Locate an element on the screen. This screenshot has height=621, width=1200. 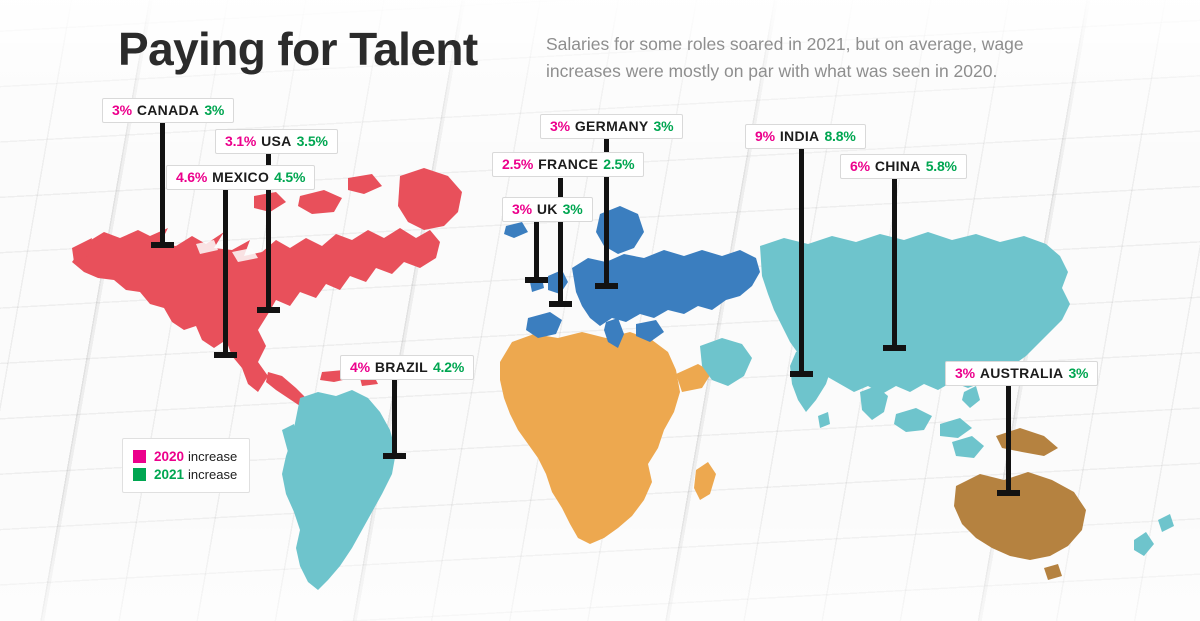
pointer-india is located at coordinates (801, 262).